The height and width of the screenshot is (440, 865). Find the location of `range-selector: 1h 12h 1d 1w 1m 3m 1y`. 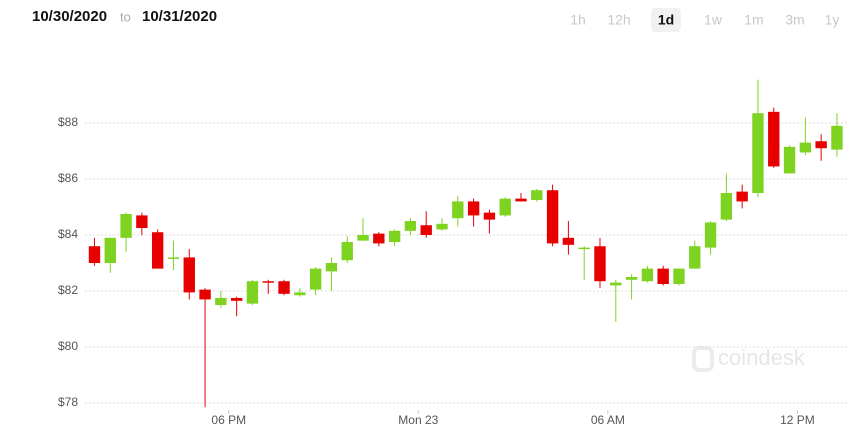

range-selector: 1h 12h 1d 1w 1m 3m 1y is located at coordinates (704, 20).